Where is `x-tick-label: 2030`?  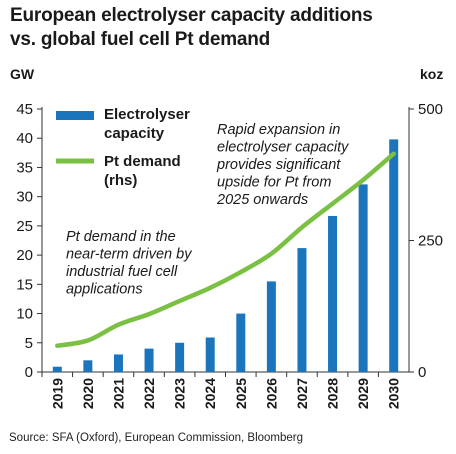 x-tick-label: 2030 is located at coordinates (394, 393).